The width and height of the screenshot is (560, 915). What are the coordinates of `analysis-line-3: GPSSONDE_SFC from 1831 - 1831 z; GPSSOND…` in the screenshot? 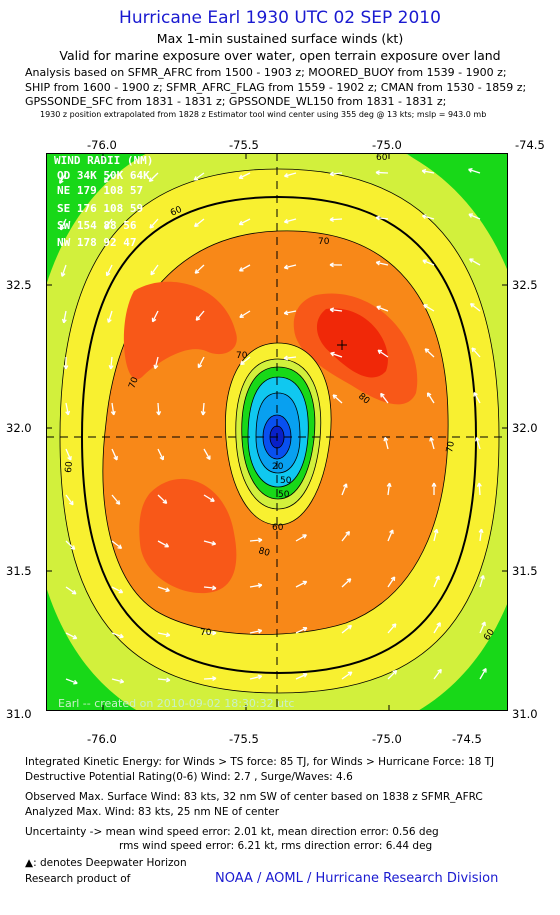 It's located at (236, 101).